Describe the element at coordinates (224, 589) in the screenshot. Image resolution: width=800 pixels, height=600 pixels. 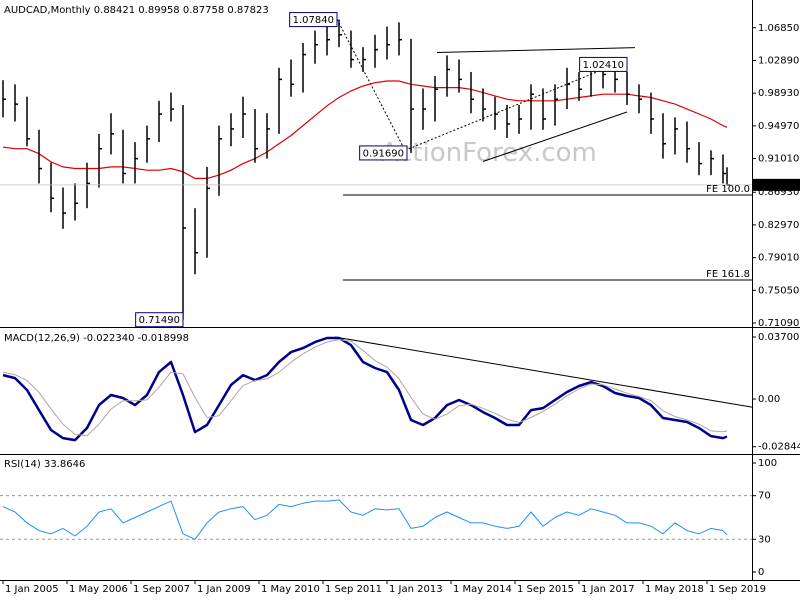
I see `x-tick-label: 1 Jan 2009` at that location.